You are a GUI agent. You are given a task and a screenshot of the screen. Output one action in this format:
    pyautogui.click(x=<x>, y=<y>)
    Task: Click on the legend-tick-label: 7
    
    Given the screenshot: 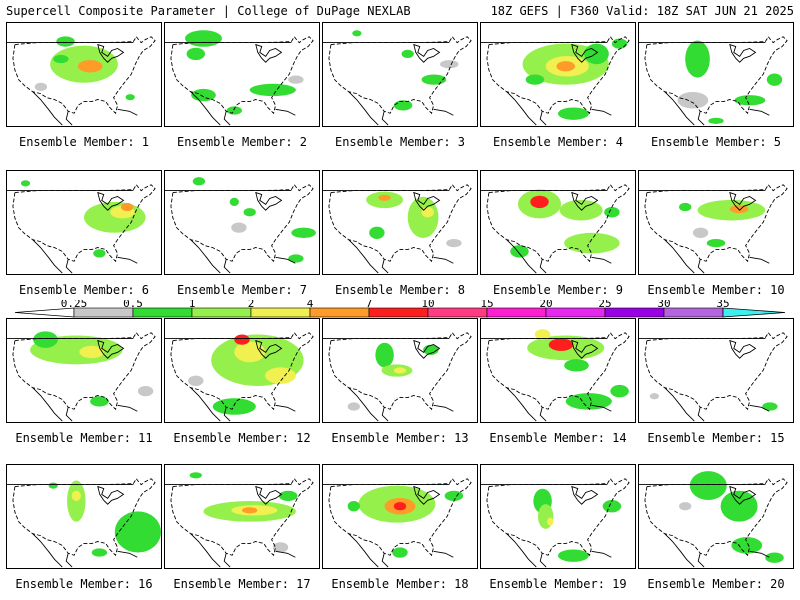 What is the action you would take?
    pyautogui.click(x=369, y=305)
    